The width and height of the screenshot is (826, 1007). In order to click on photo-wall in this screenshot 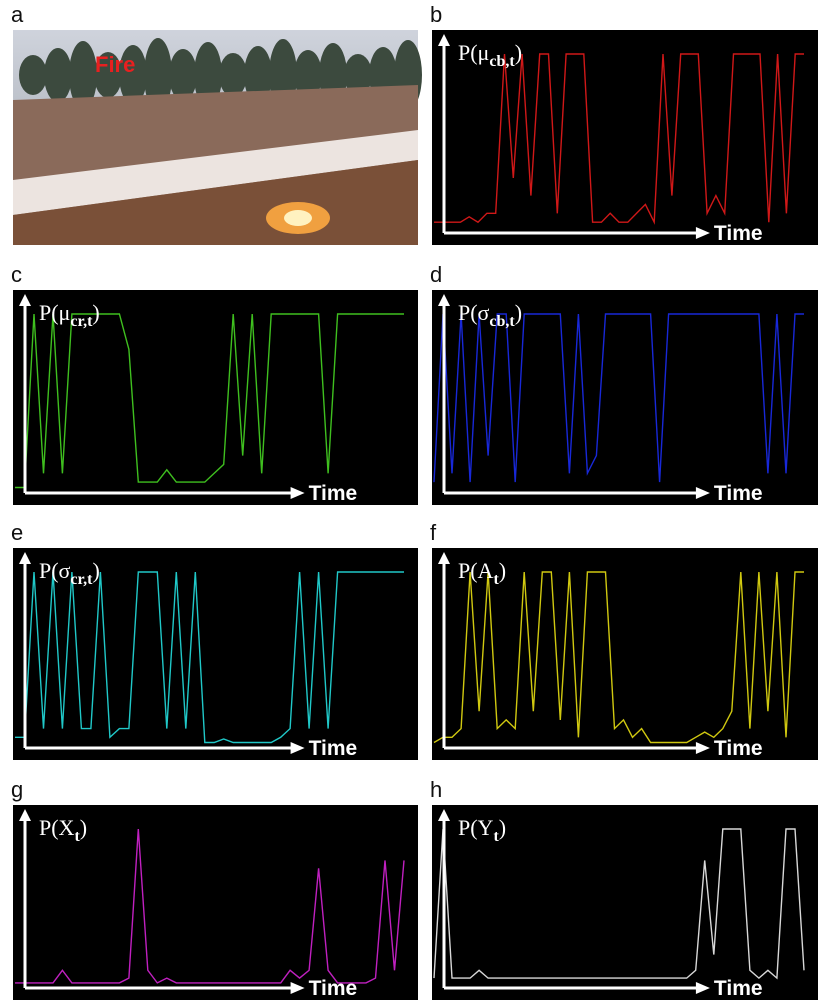, I will do `click(215, 172)`.